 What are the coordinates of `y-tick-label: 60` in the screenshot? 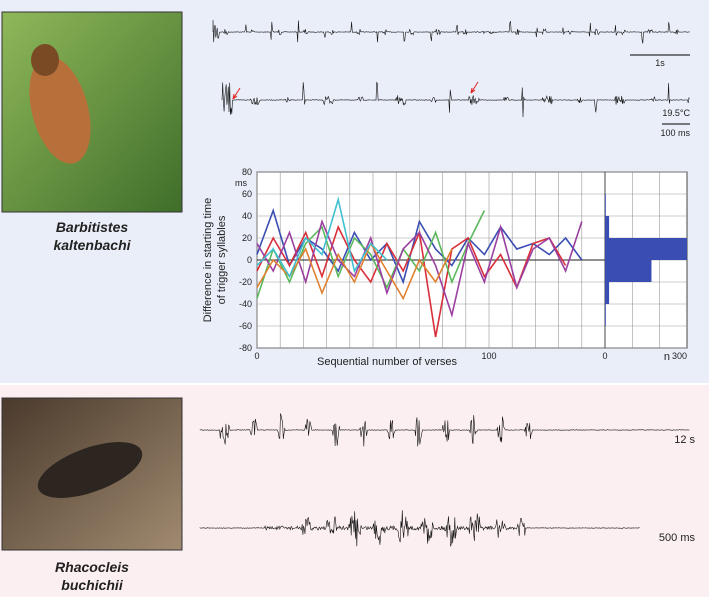 It's located at (247, 194).